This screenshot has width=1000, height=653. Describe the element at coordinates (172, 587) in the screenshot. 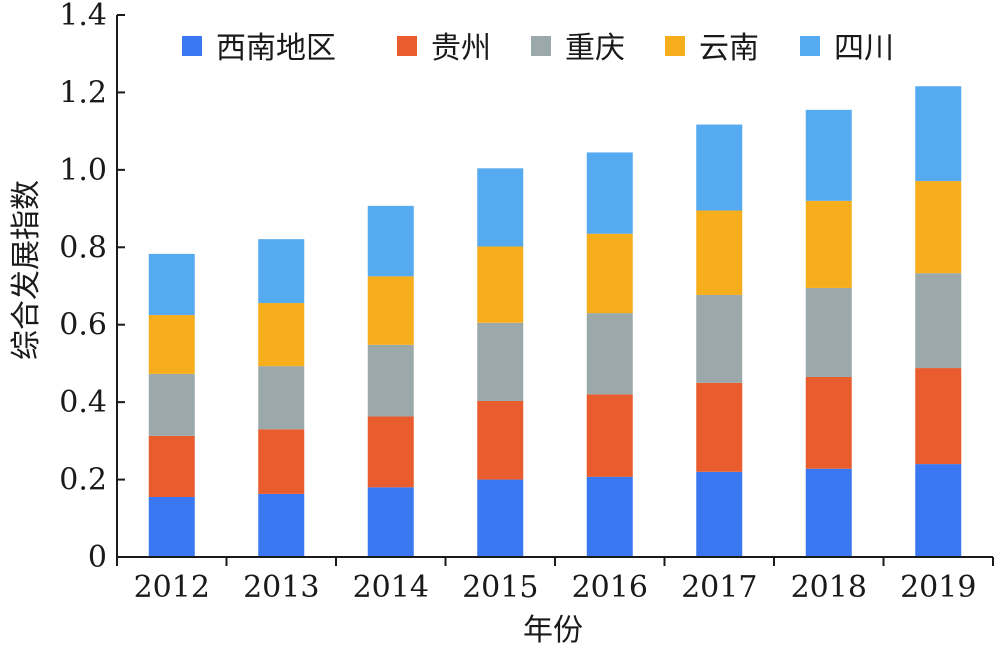

I see `x-tick-label: 2012` at that location.